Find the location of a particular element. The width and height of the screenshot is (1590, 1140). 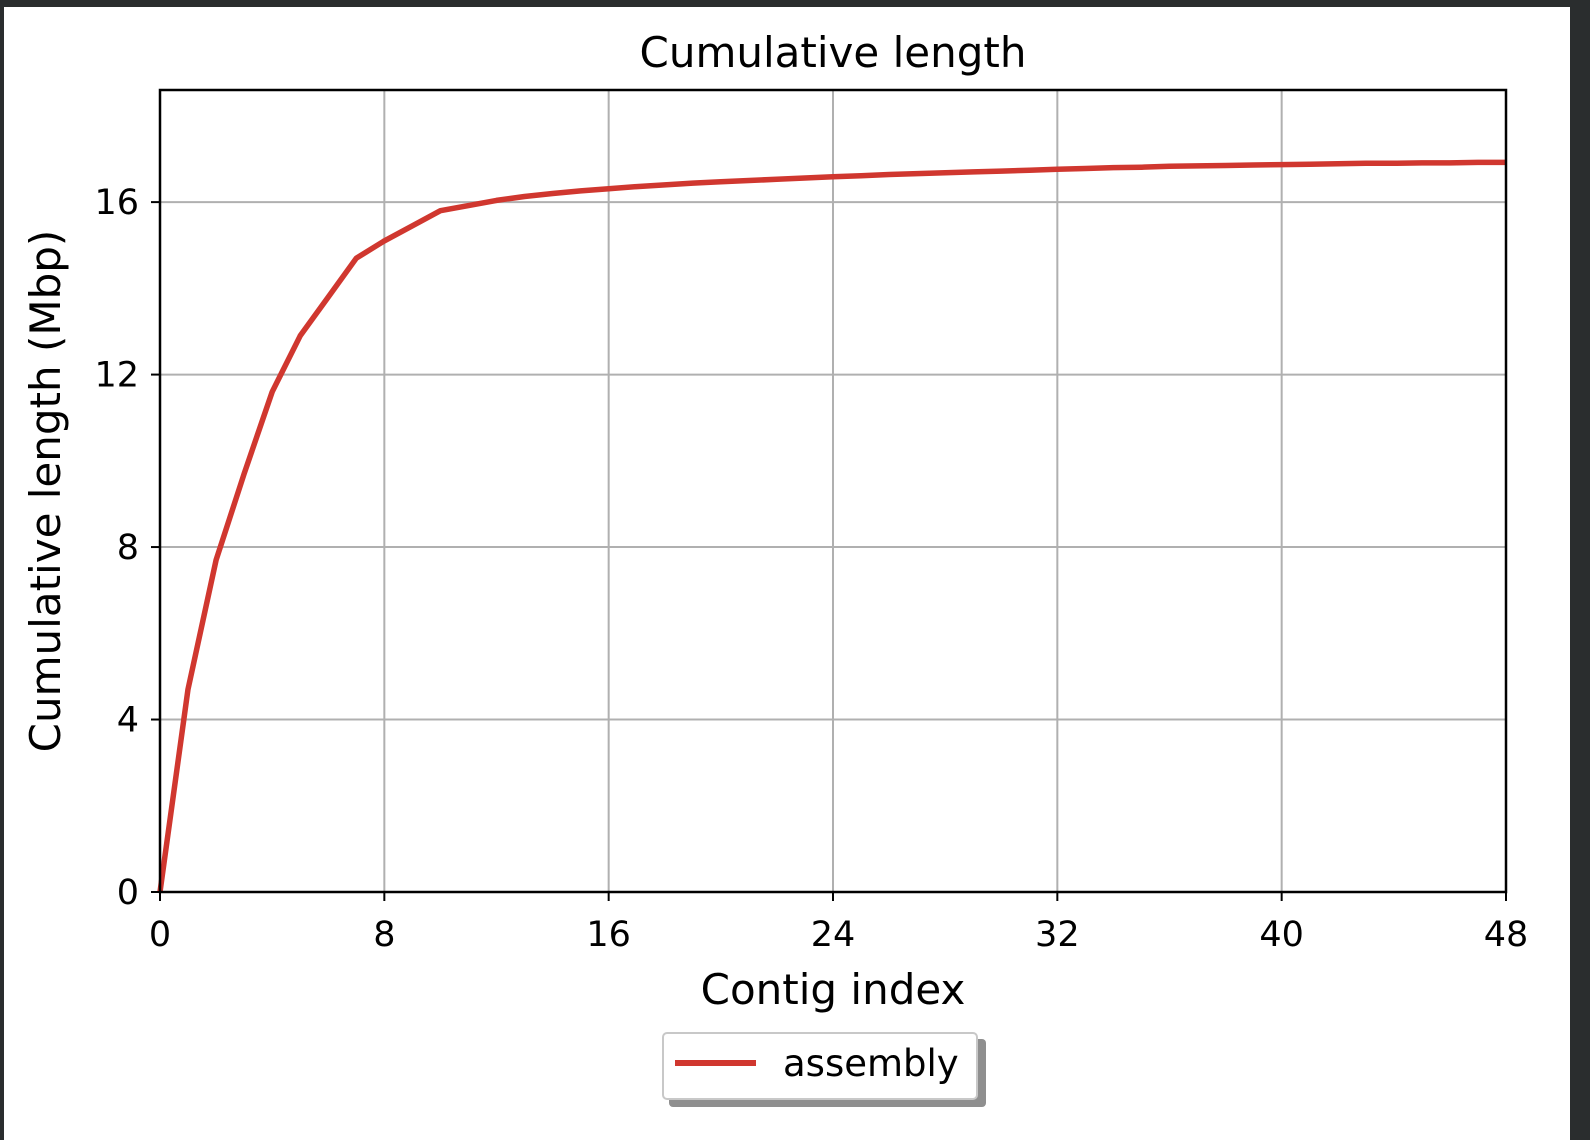

x-tick-label: 40 is located at coordinates (1281, 935).